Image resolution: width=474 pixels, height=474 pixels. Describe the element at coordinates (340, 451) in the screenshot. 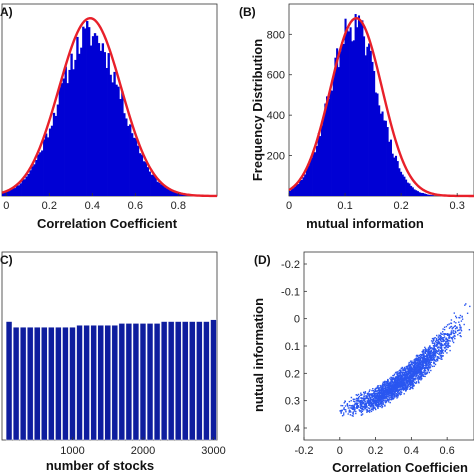

I see `x-tick-label: 0` at that location.